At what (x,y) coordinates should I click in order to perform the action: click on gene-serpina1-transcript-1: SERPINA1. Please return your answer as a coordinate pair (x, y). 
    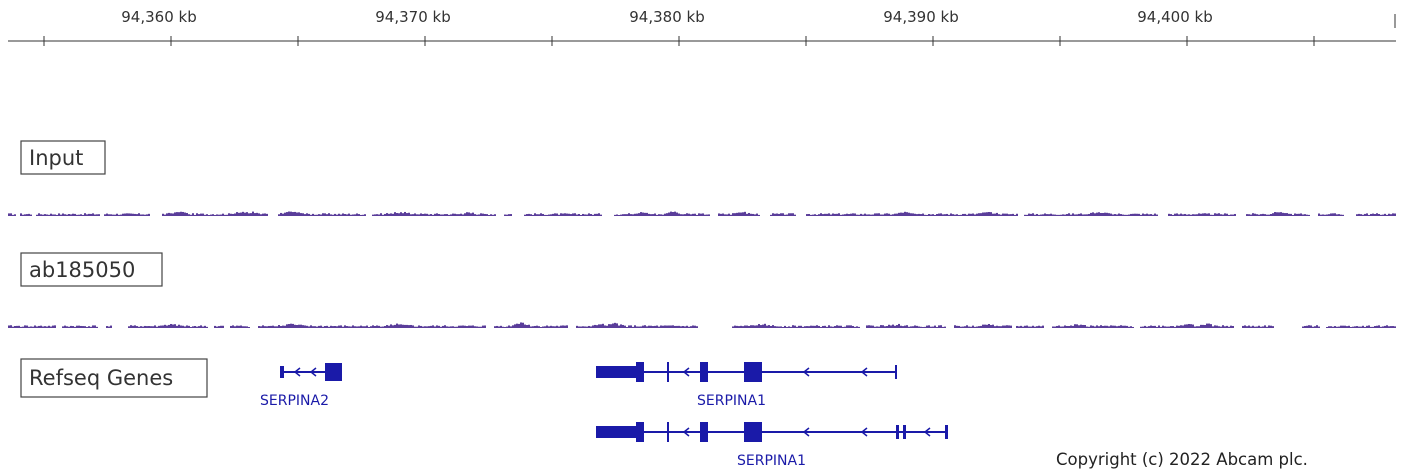
    Looking at the image, I should click on (746, 385).